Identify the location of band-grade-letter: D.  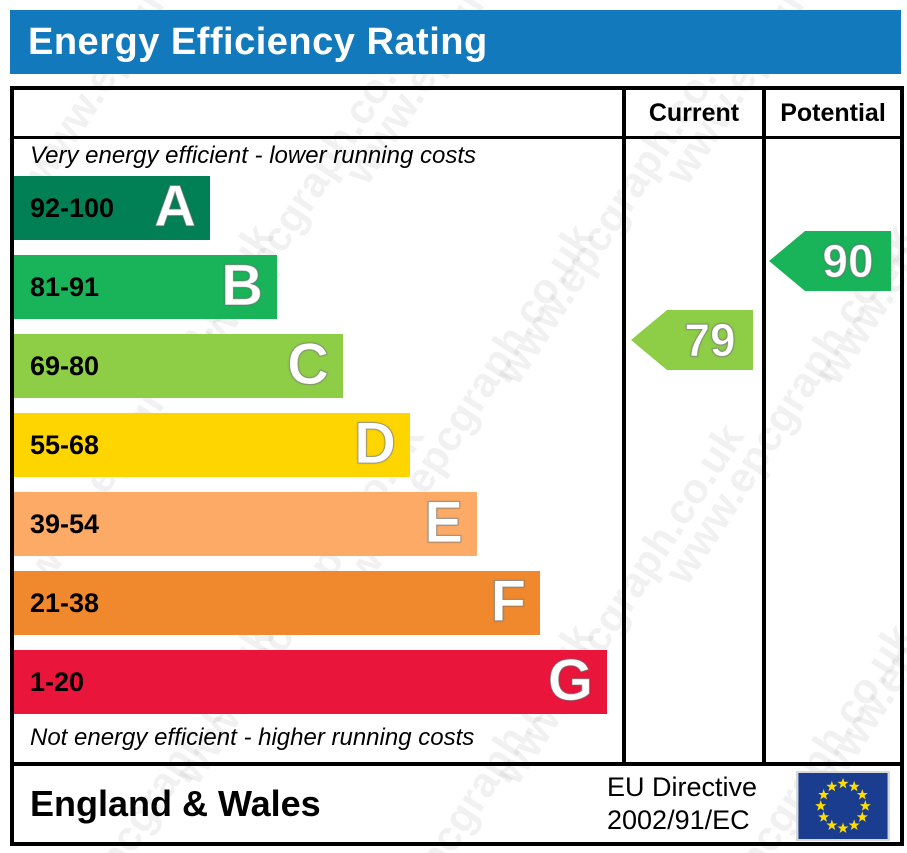
(375, 443).